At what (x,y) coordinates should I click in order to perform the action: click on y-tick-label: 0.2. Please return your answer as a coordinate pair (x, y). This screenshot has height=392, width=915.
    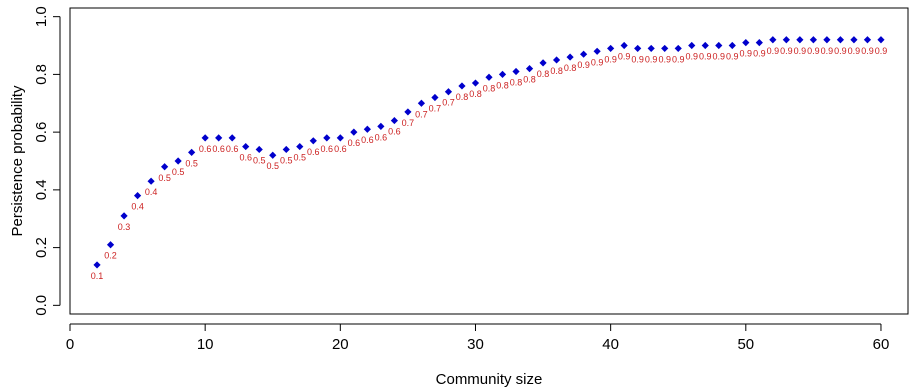
    Looking at the image, I should click on (41, 247).